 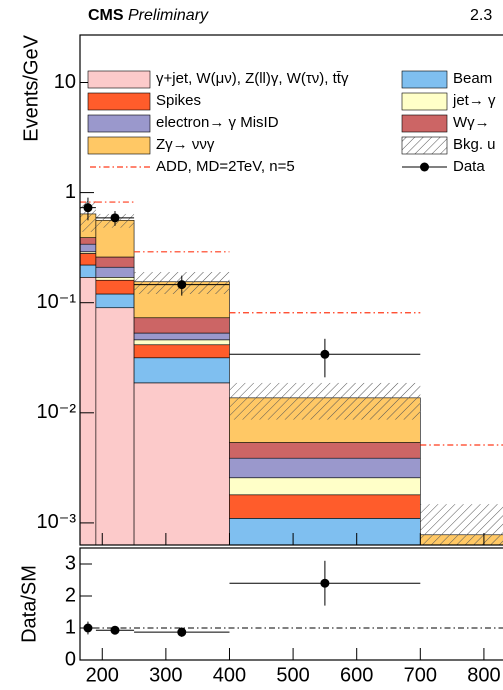 What do you see at coordinates (57, 522) in the screenshot?
I see `y-tick-label: 10⁻³` at bounding box center [57, 522].